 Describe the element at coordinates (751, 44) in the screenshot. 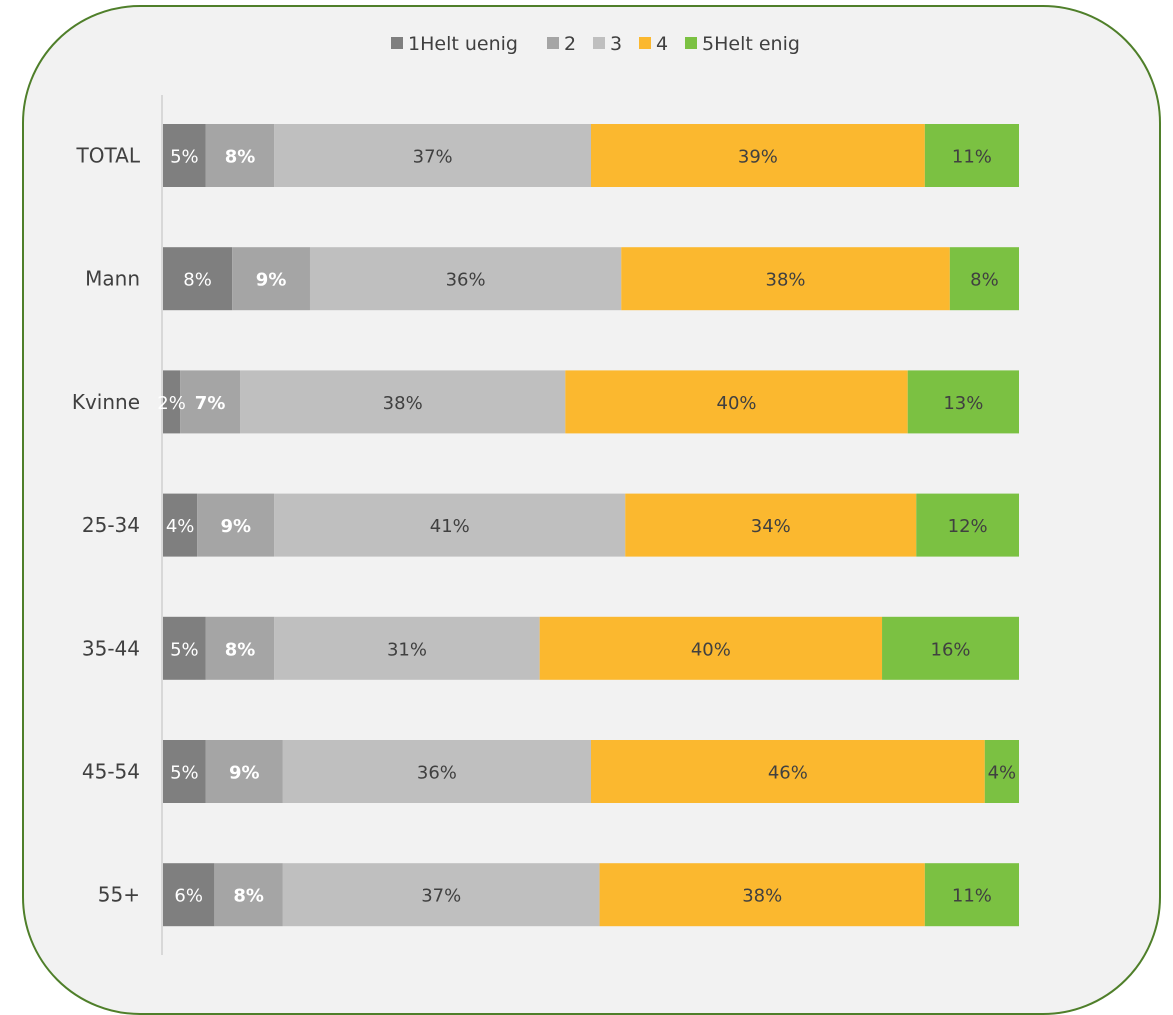

I see `legend-label-5: 5Helt enig` at that location.